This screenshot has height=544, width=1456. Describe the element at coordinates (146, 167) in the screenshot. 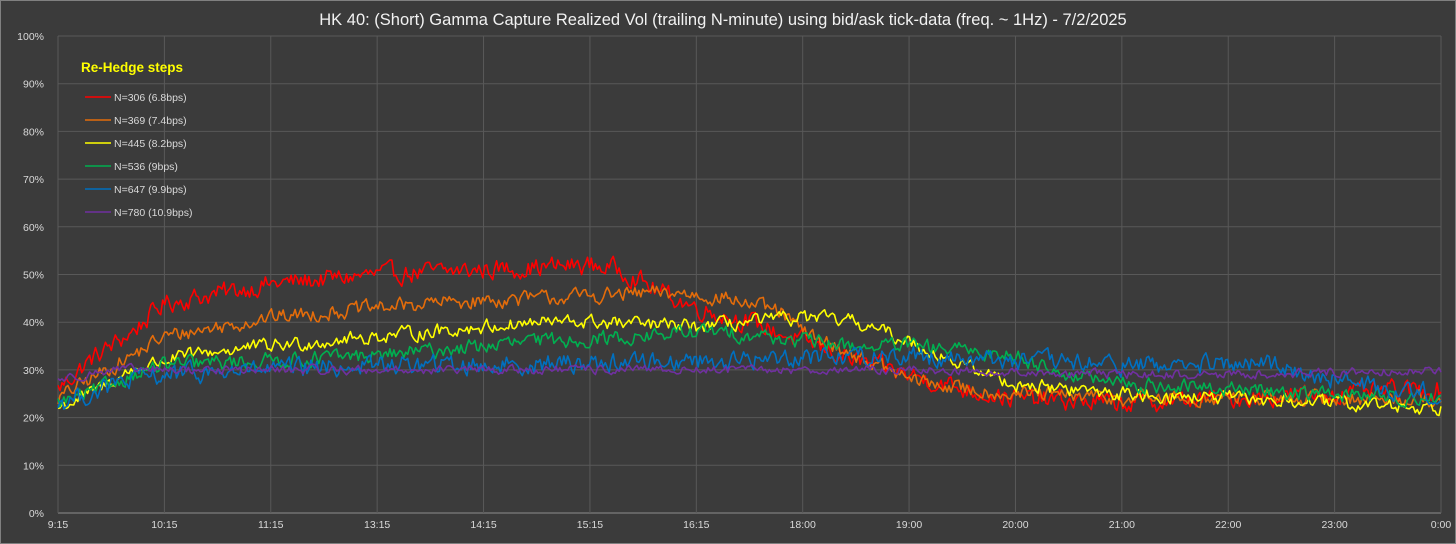

I see `legend-label: N=536 (9bps)` at that location.